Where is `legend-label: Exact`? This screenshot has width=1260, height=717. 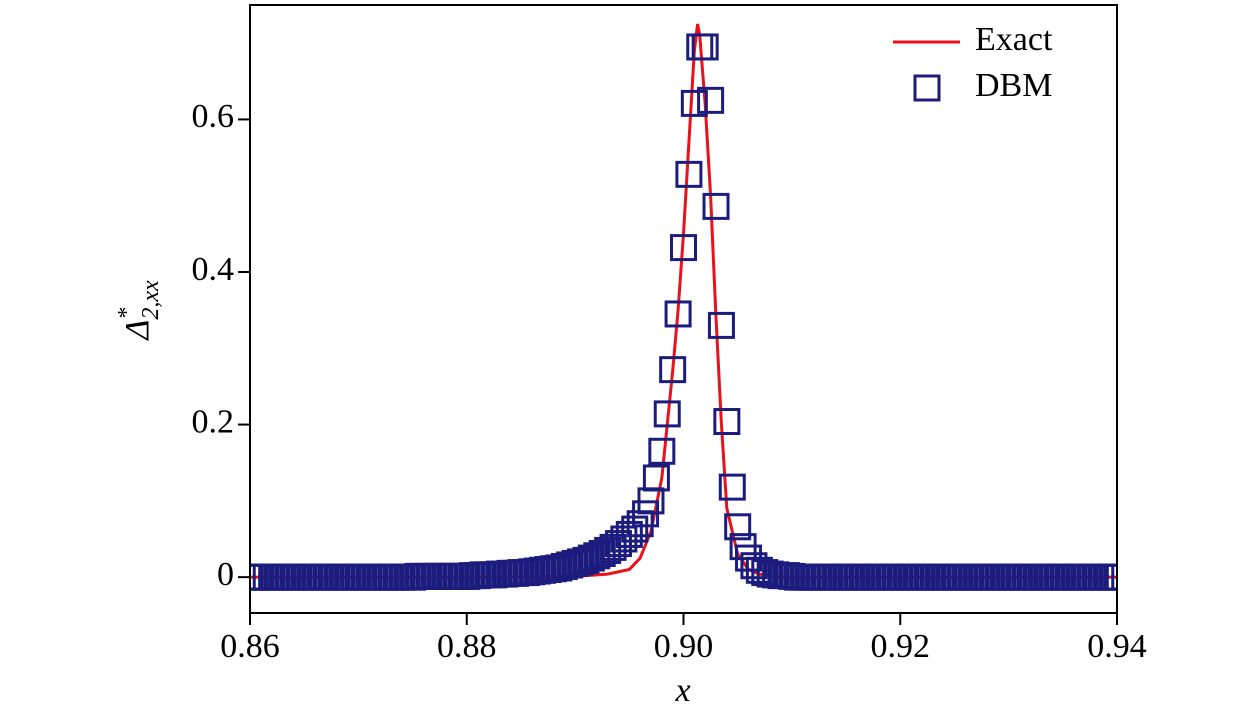 legend-label: Exact is located at coordinates (1014, 39).